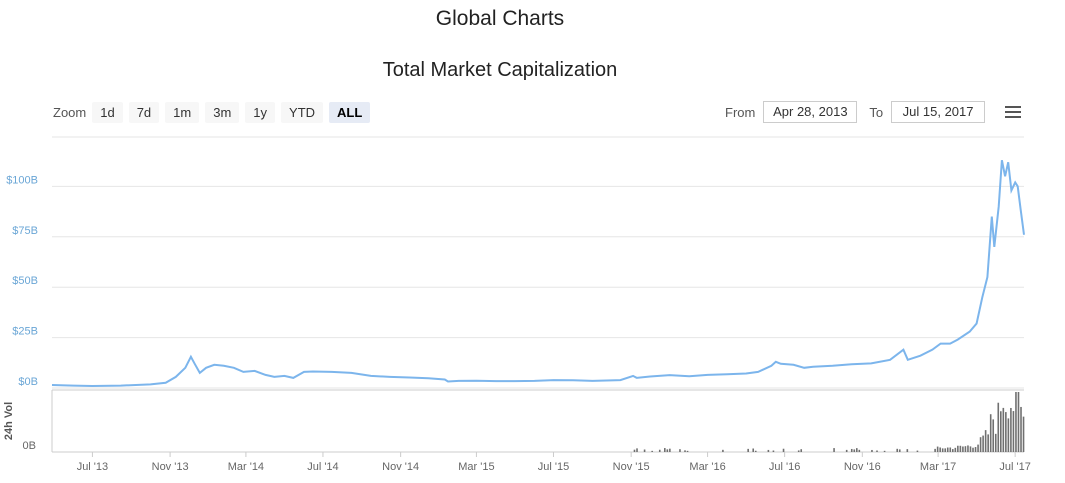 The height and width of the screenshot is (483, 1065). I want to click on x-tick-label: Jul '17, so click(1014, 467).